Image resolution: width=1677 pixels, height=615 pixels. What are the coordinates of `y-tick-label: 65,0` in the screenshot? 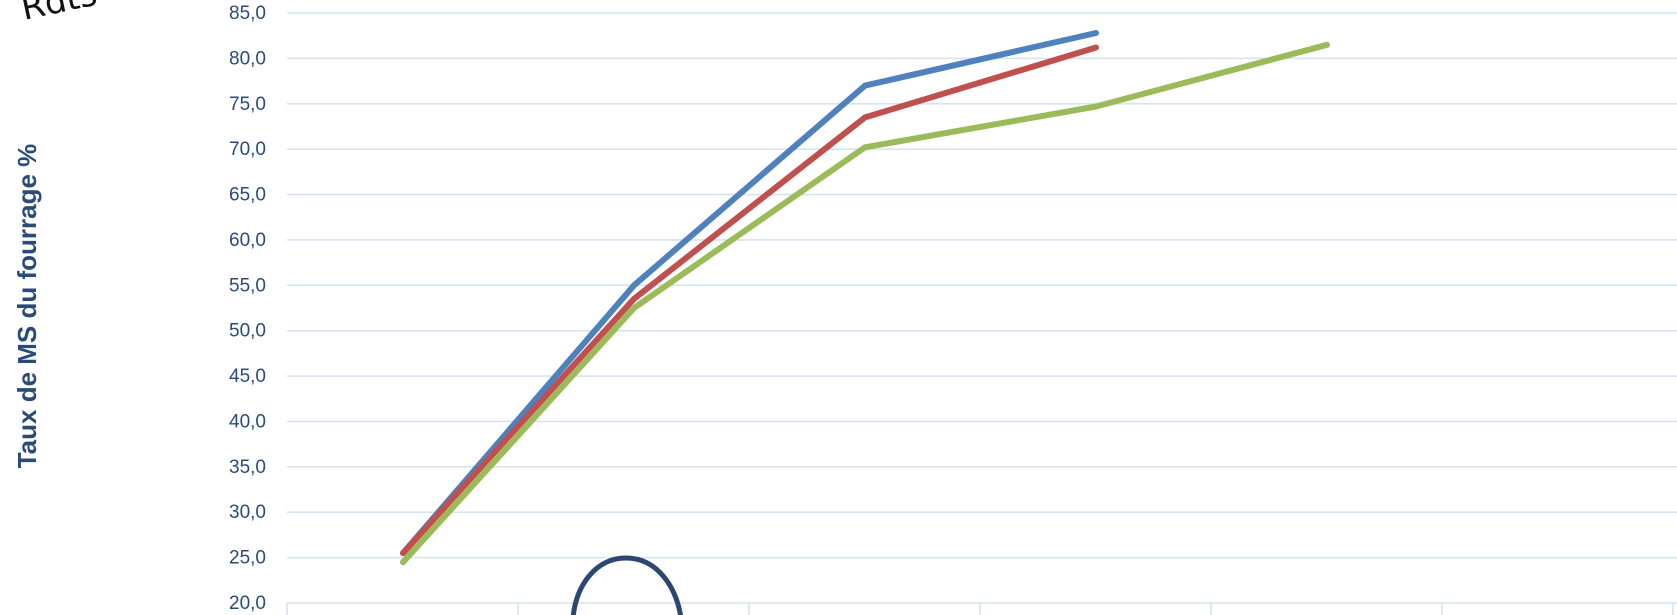 It's located at (247, 195).